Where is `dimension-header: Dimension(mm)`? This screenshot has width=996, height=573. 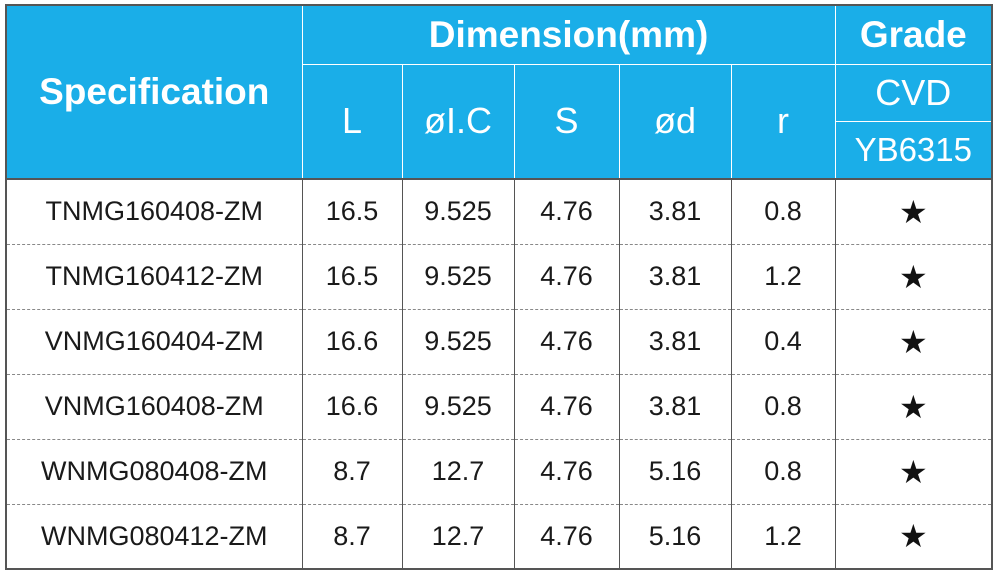
dimension-header: Dimension(mm) is located at coordinates (568, 34).